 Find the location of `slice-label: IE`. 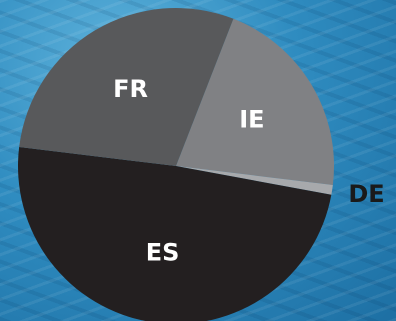

slice-label: IE is located at coordinates (251, 120).